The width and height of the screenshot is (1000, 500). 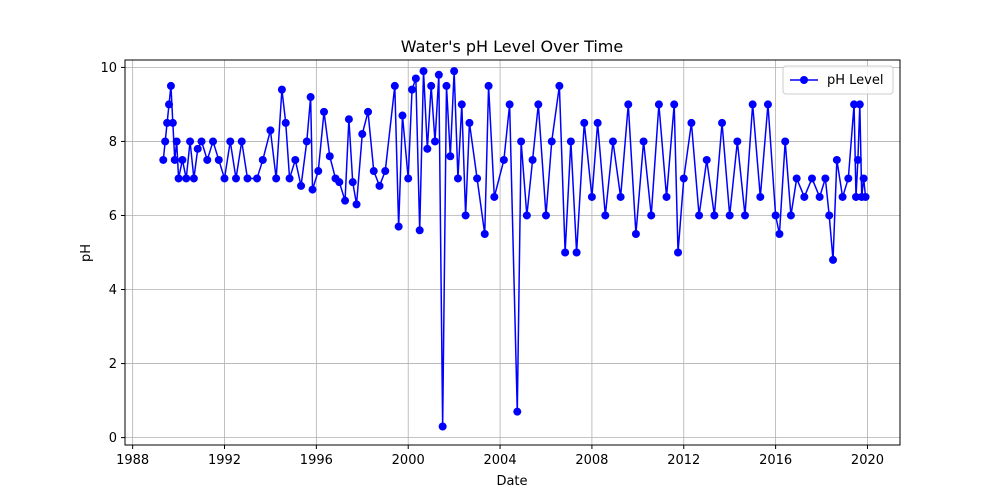 What do you see at coordinates (113, 216) in the screenshot?
I see `y-tick-label: 6` at bounding box center [113, 216].